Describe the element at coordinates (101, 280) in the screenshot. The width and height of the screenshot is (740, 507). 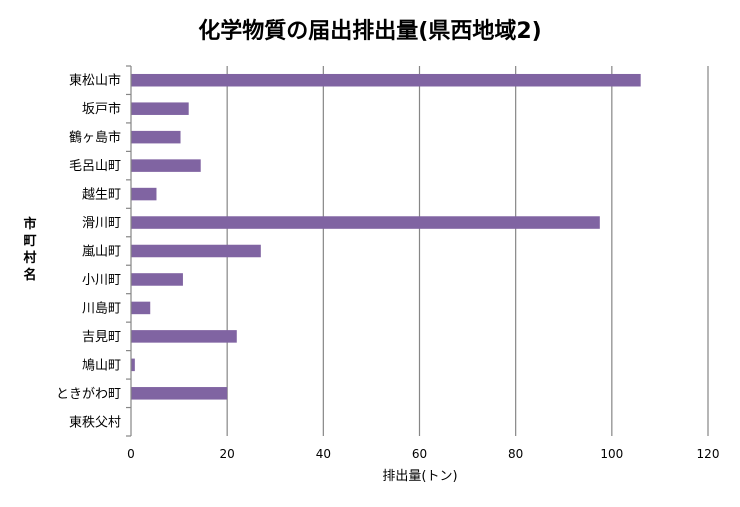
I see `category-label: 小川町` at that location.